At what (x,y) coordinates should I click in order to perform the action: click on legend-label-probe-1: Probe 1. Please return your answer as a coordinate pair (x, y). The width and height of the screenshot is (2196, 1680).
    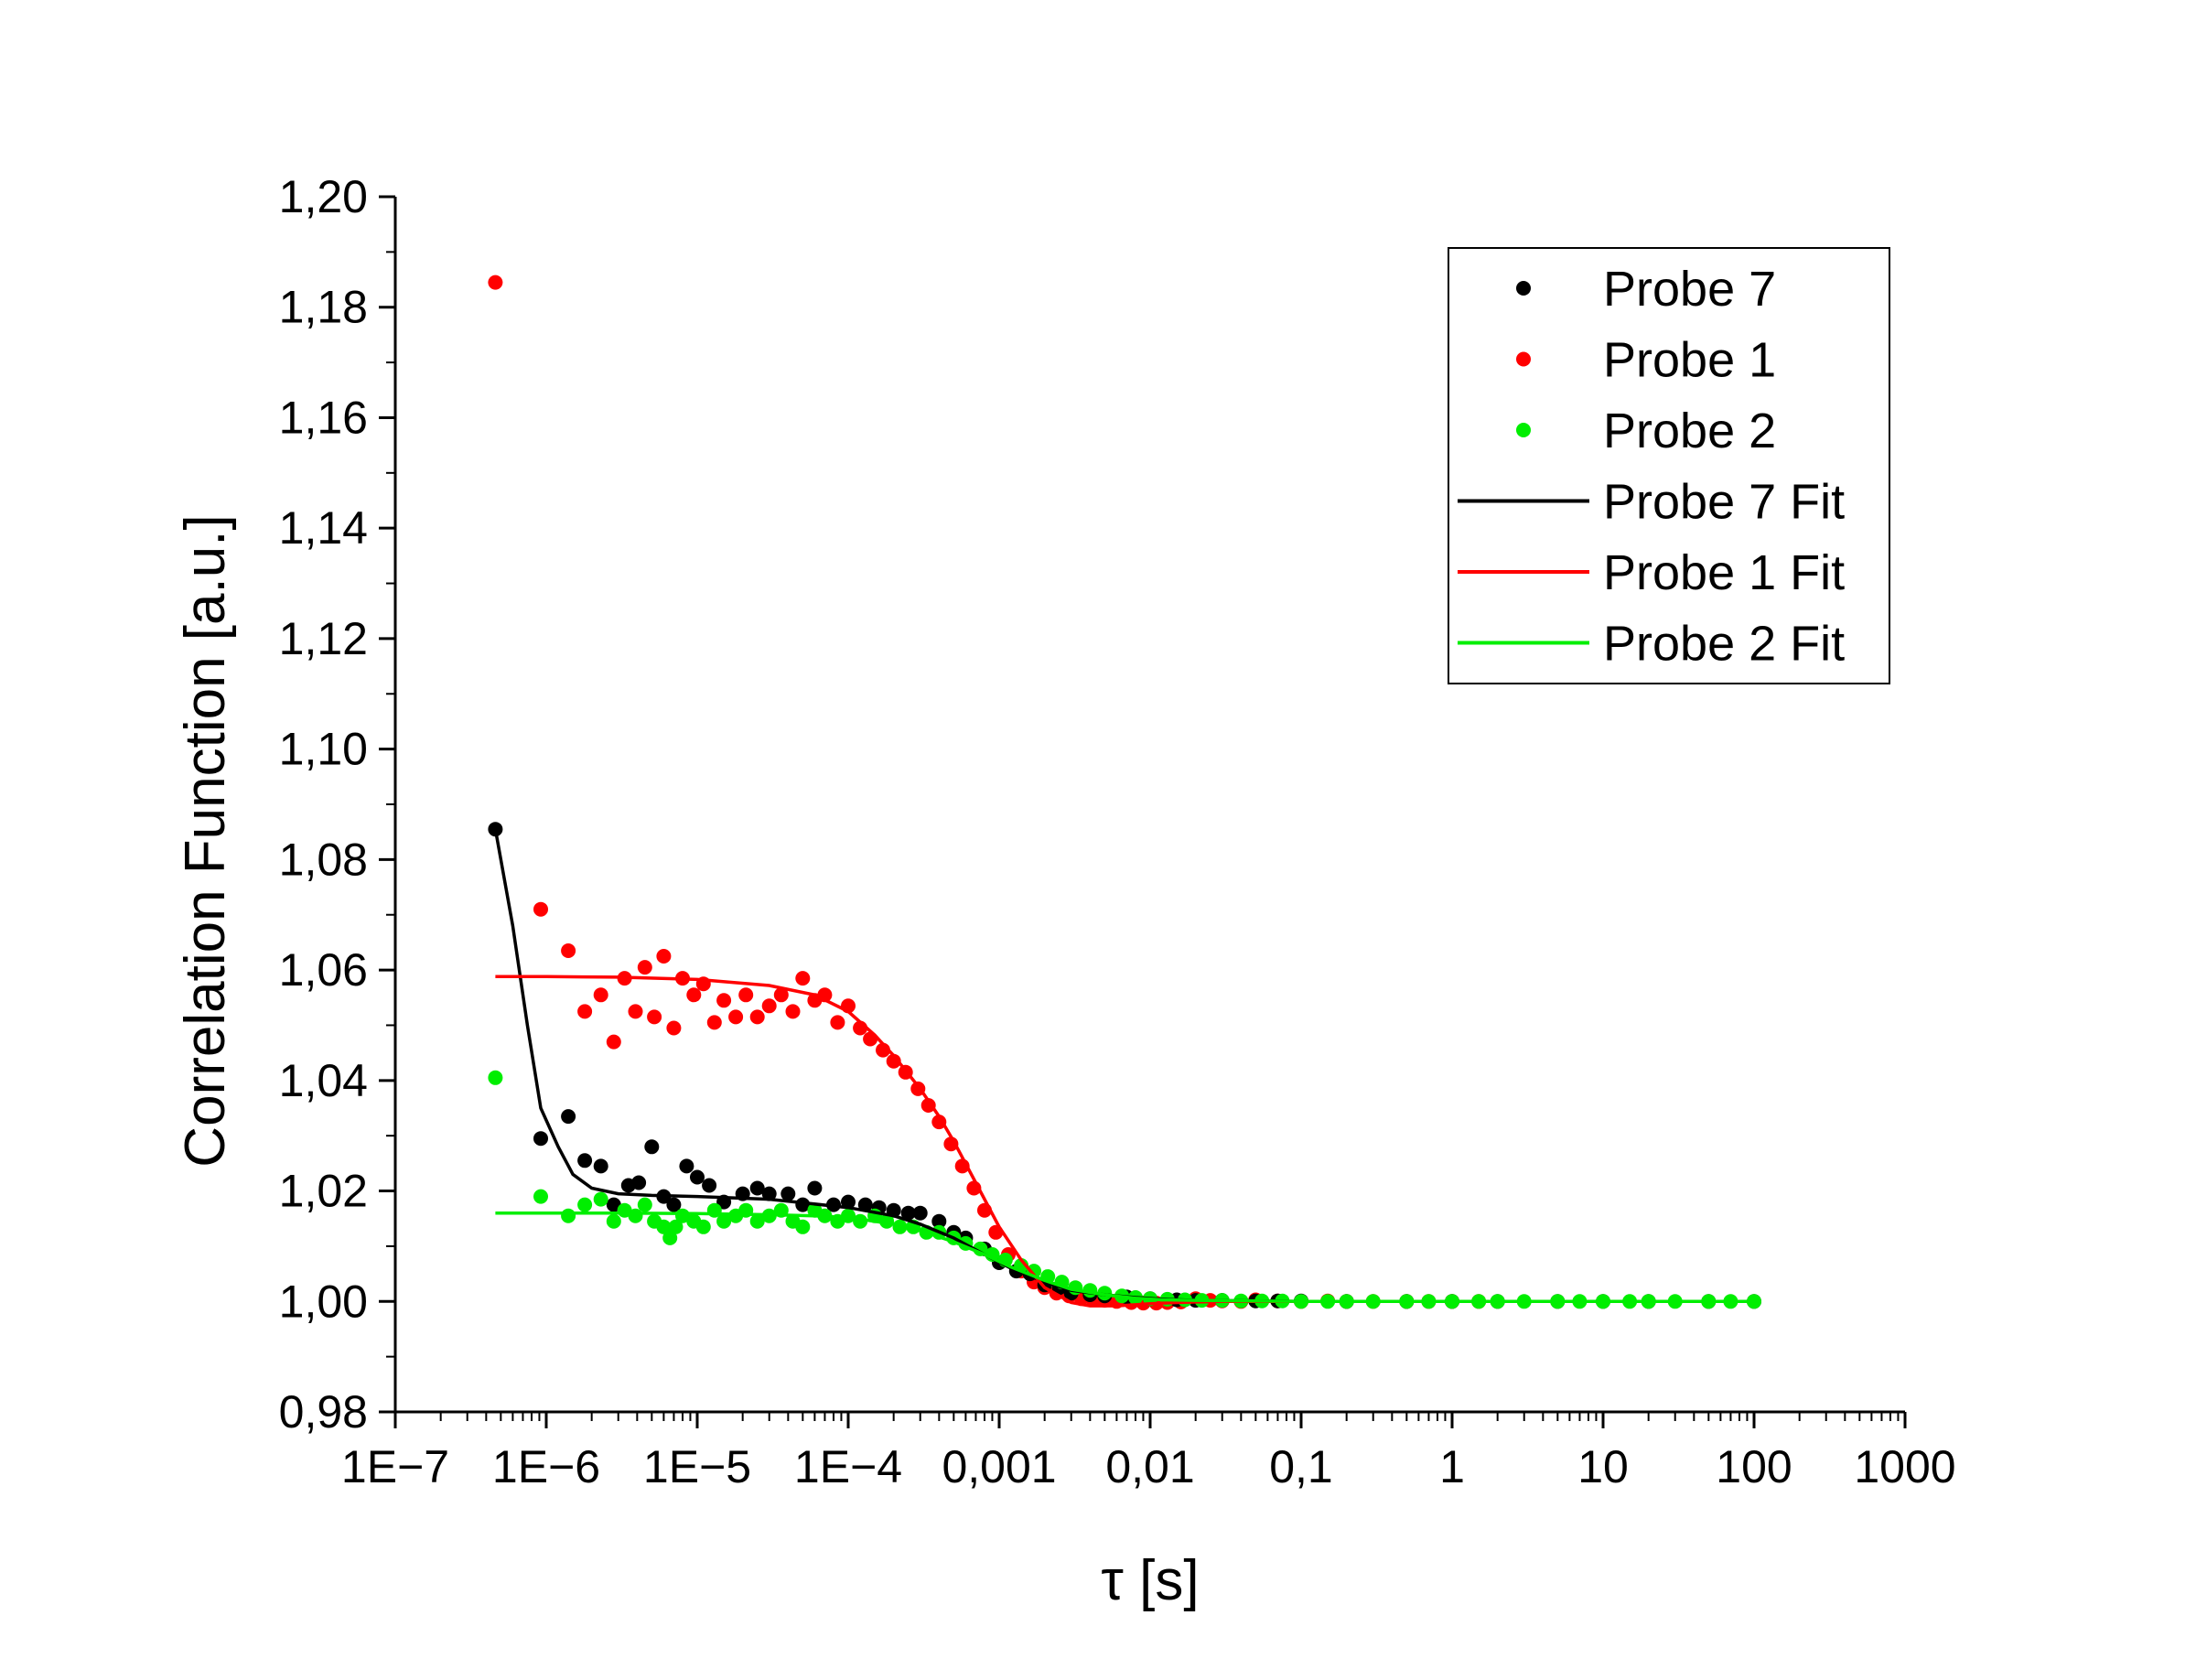
    Looking at the image, I should click on (1690, 360).